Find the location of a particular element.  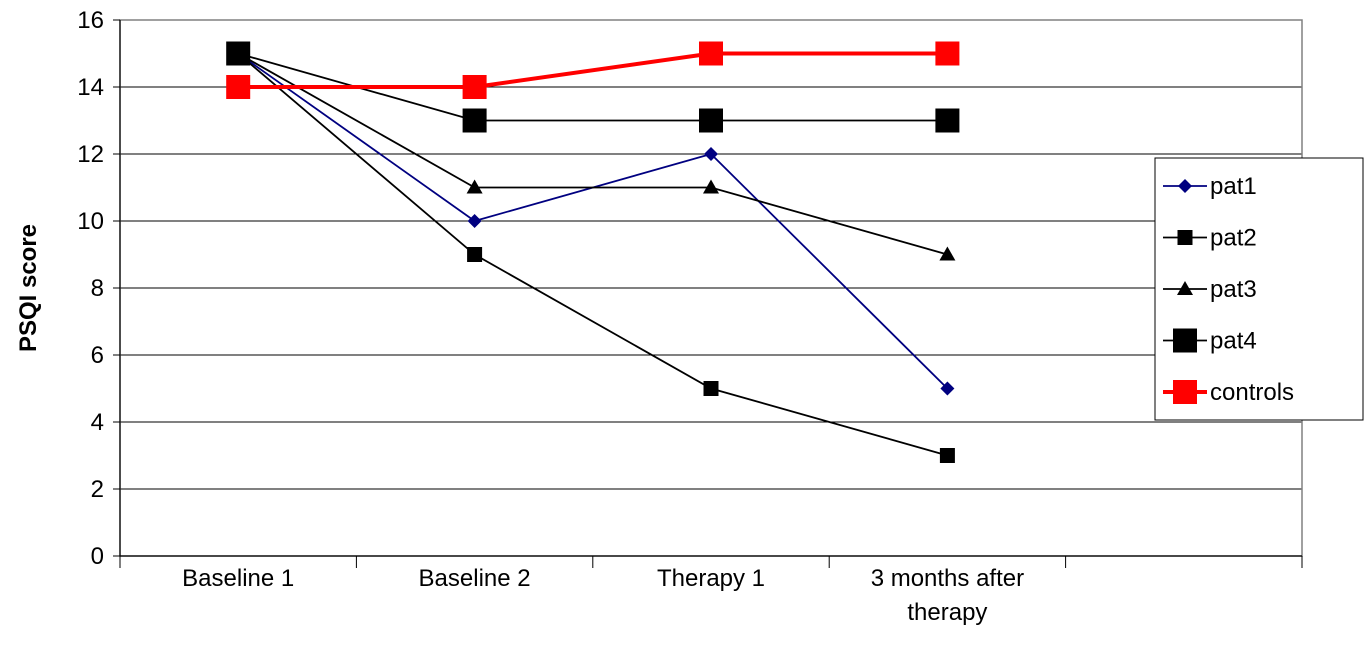

y-axis-title: PSQI score is located at coordinates (28, 288).